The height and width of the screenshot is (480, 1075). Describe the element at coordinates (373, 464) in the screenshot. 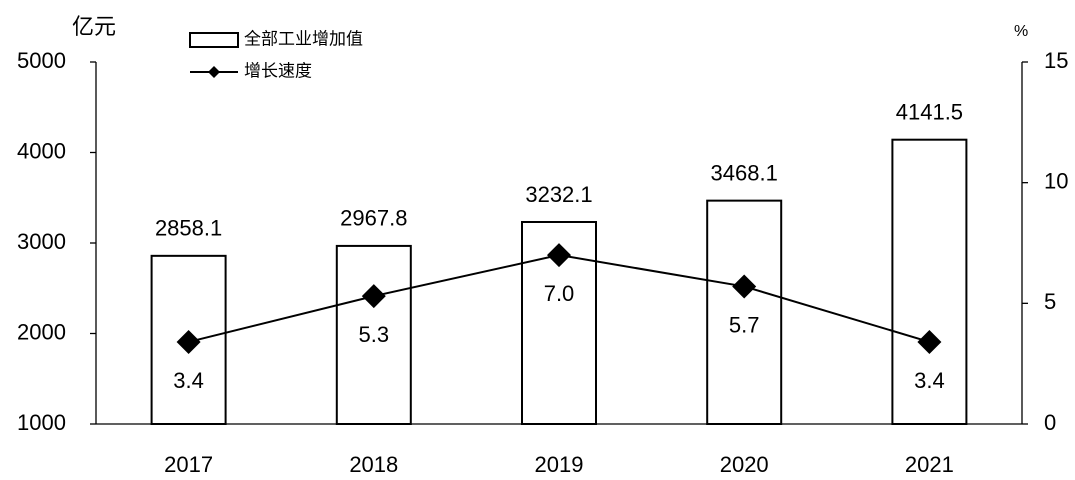

I see `x-tick-label: 2018` at that location.